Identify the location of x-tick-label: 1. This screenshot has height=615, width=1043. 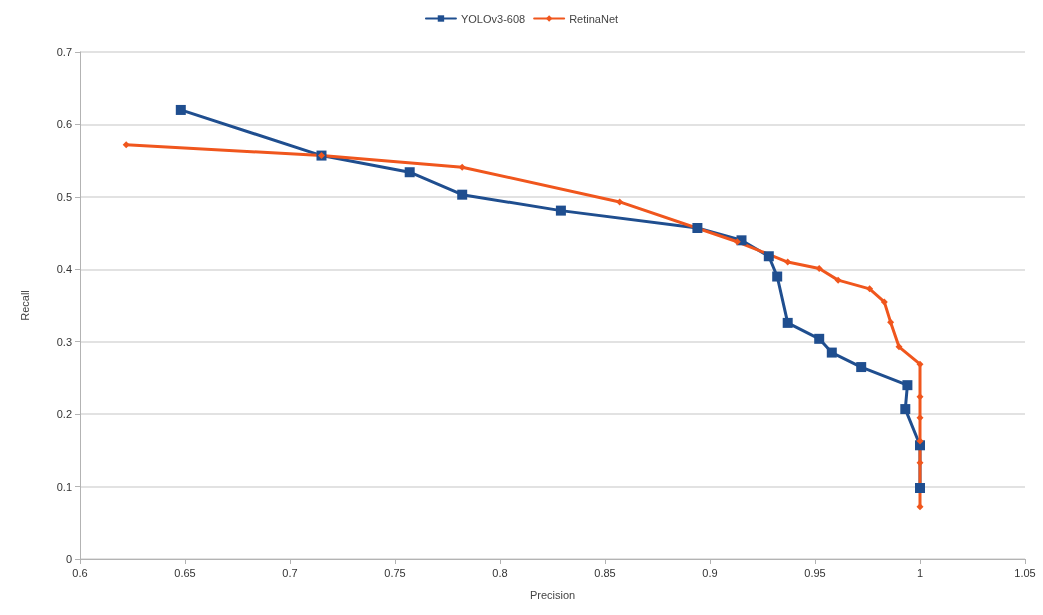
(920, 572).